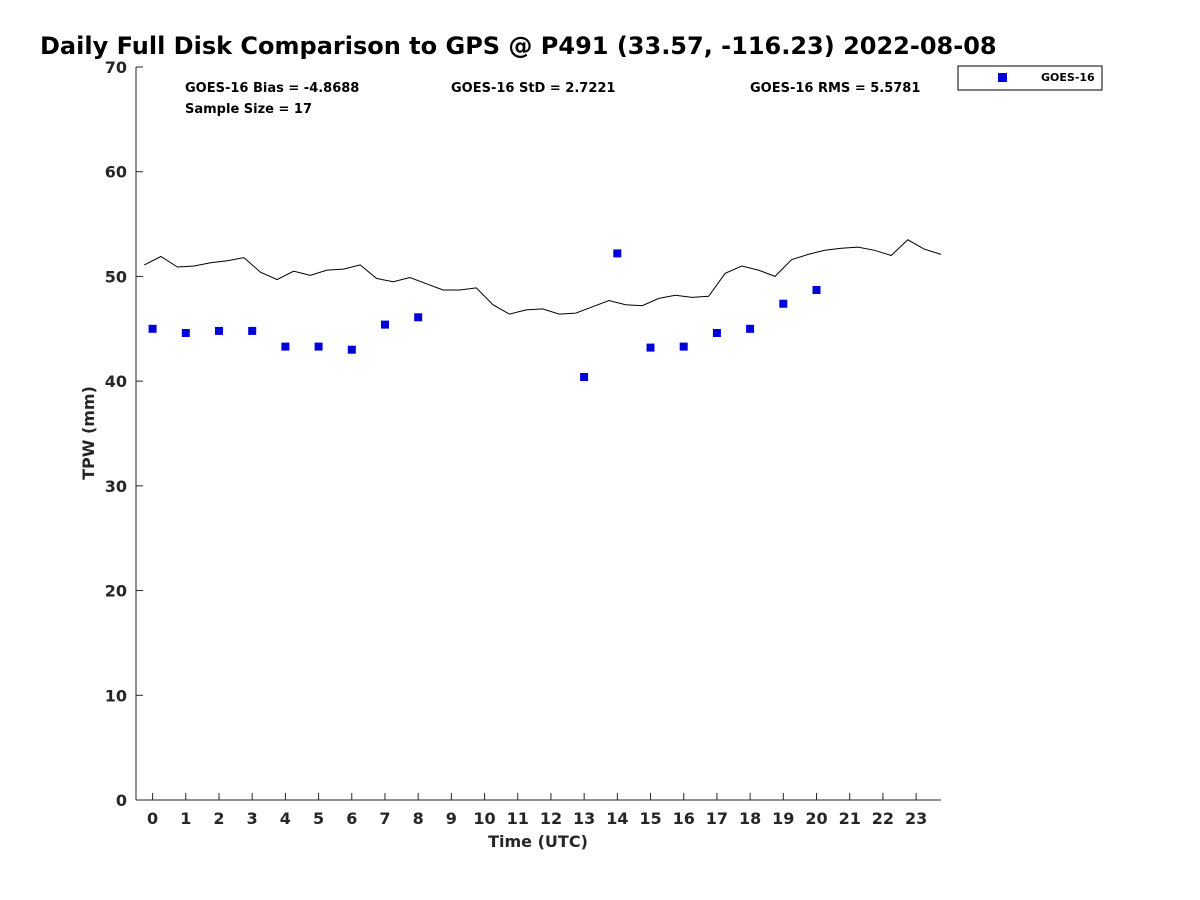 The height and width of the screenshot is (900, 1200). Describe the element at coordinates (116, 172) in the screenshot. I see `y-tick-label: 60` at that location.